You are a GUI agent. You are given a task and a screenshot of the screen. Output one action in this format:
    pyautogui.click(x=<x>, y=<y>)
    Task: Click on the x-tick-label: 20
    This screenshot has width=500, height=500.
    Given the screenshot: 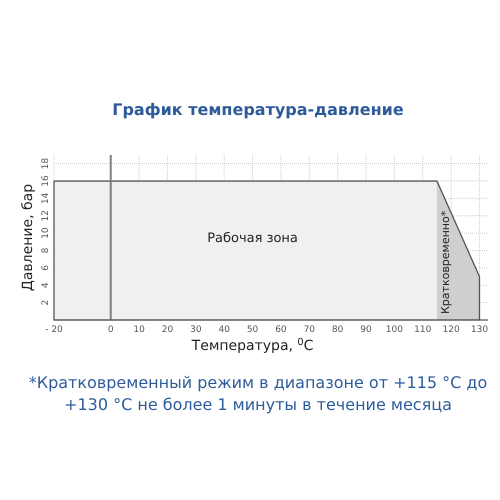 What is the action you would take?
    pyautogui.click(x=168, y=330)
    